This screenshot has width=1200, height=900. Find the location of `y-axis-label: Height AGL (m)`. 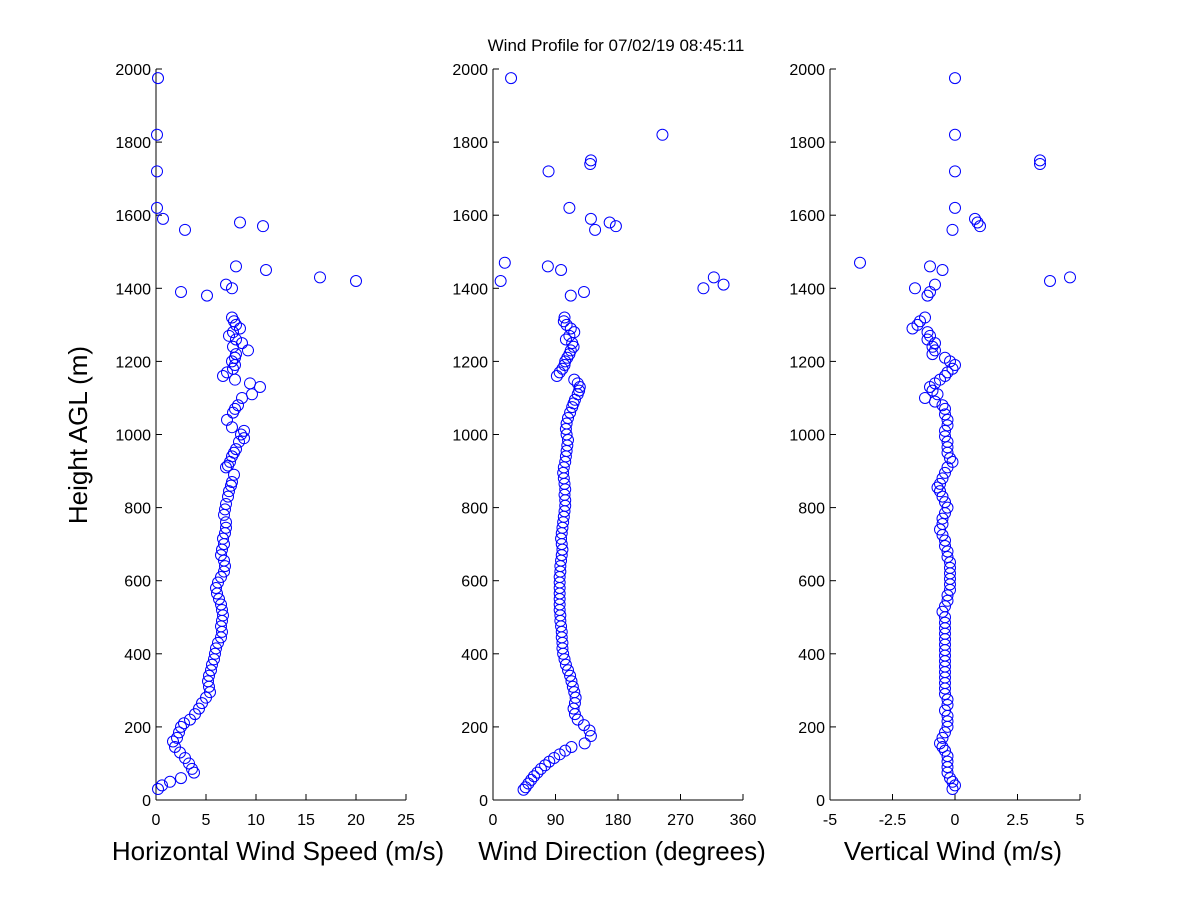

y-axis-label: Height AGL (m) is located at coordinates (78, 435).